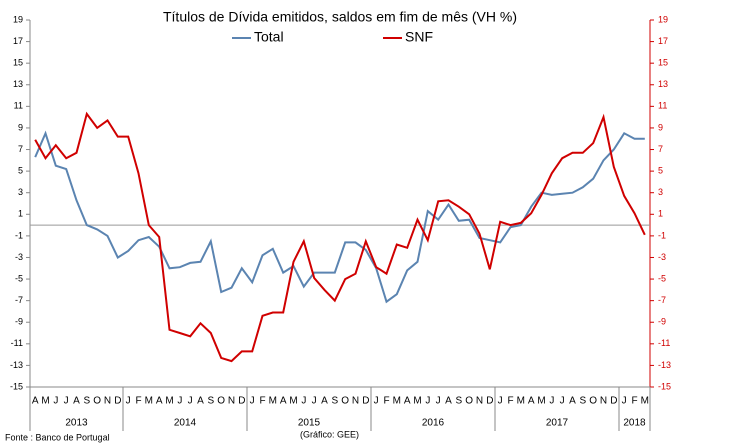  Describe the element at coordinates (16, 365) in the screenshot. I see `y-tick-label: -13` at that location.